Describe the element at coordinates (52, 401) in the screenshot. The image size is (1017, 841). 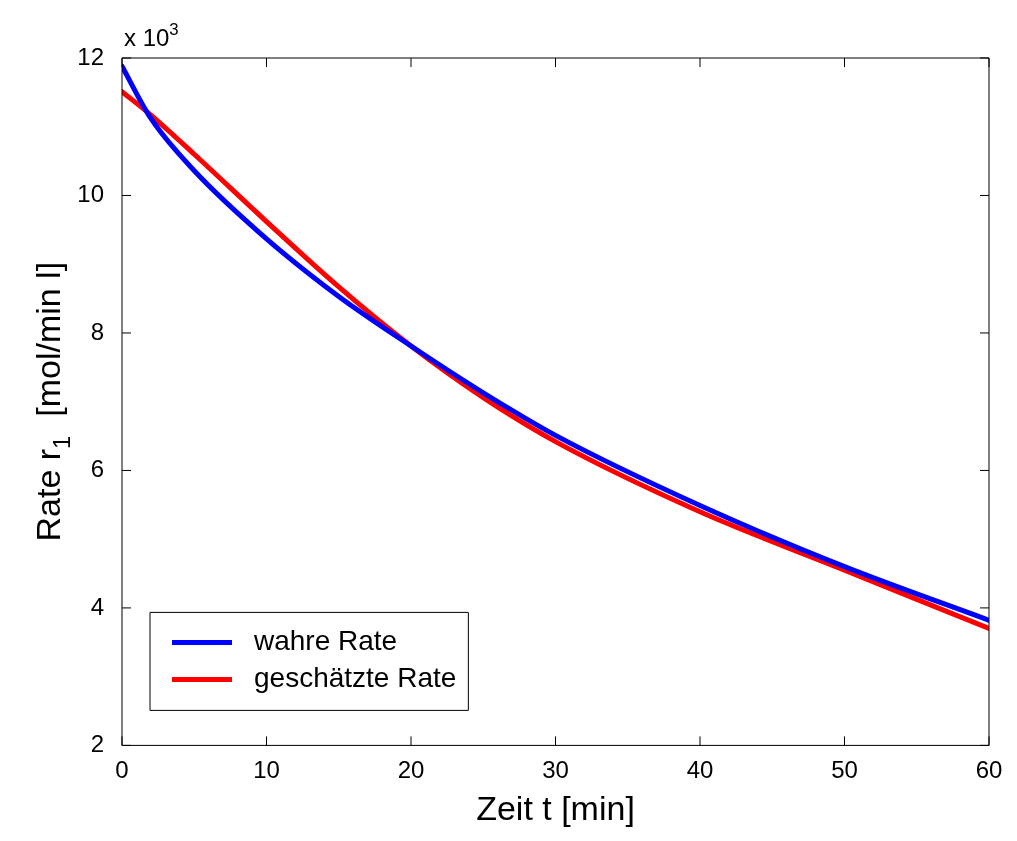
I see `y-axis-title: Rate r1 [mol/min l]` at that location.